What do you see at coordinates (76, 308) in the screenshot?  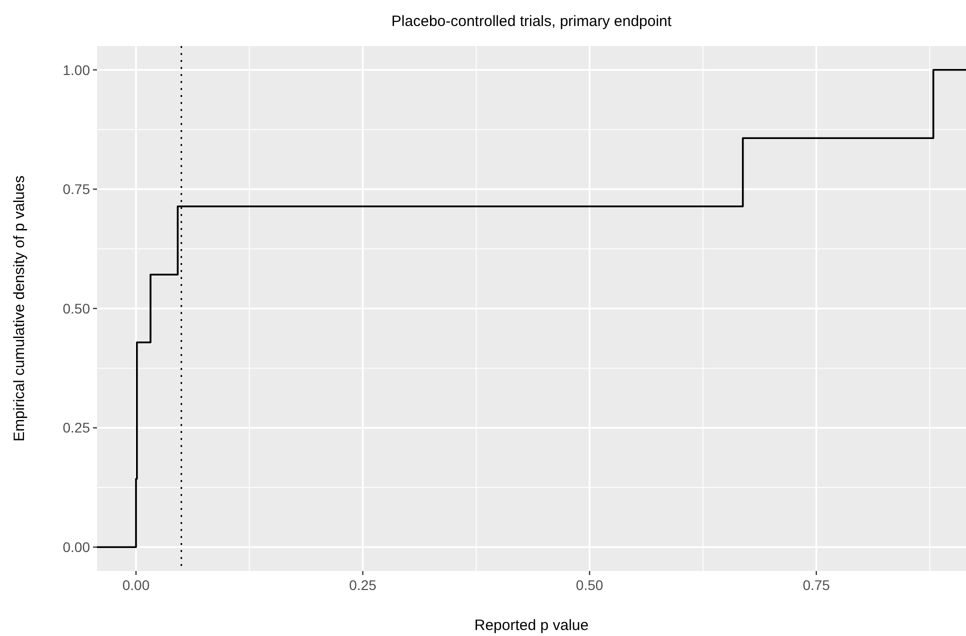 I see `y-tick-label: 0.50` at bounding box center [76, 308].